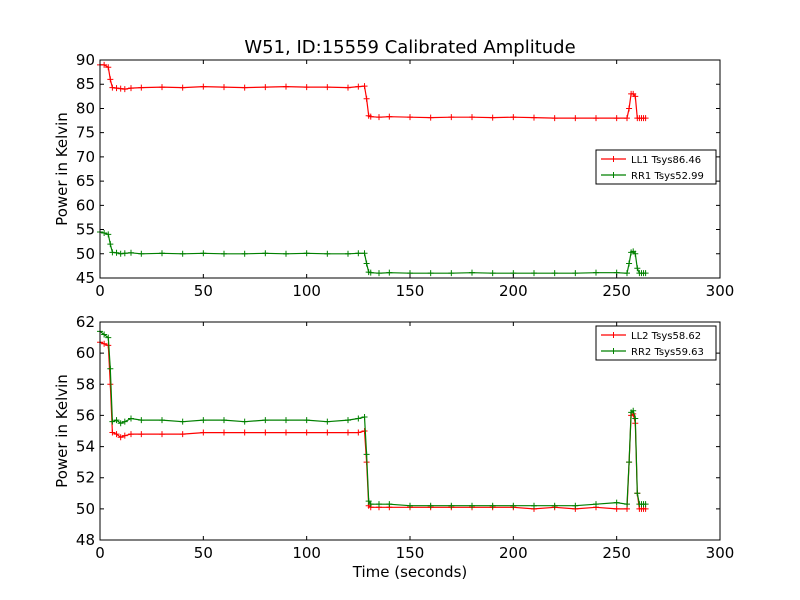  I want to click on series-line, so click(373, 91).